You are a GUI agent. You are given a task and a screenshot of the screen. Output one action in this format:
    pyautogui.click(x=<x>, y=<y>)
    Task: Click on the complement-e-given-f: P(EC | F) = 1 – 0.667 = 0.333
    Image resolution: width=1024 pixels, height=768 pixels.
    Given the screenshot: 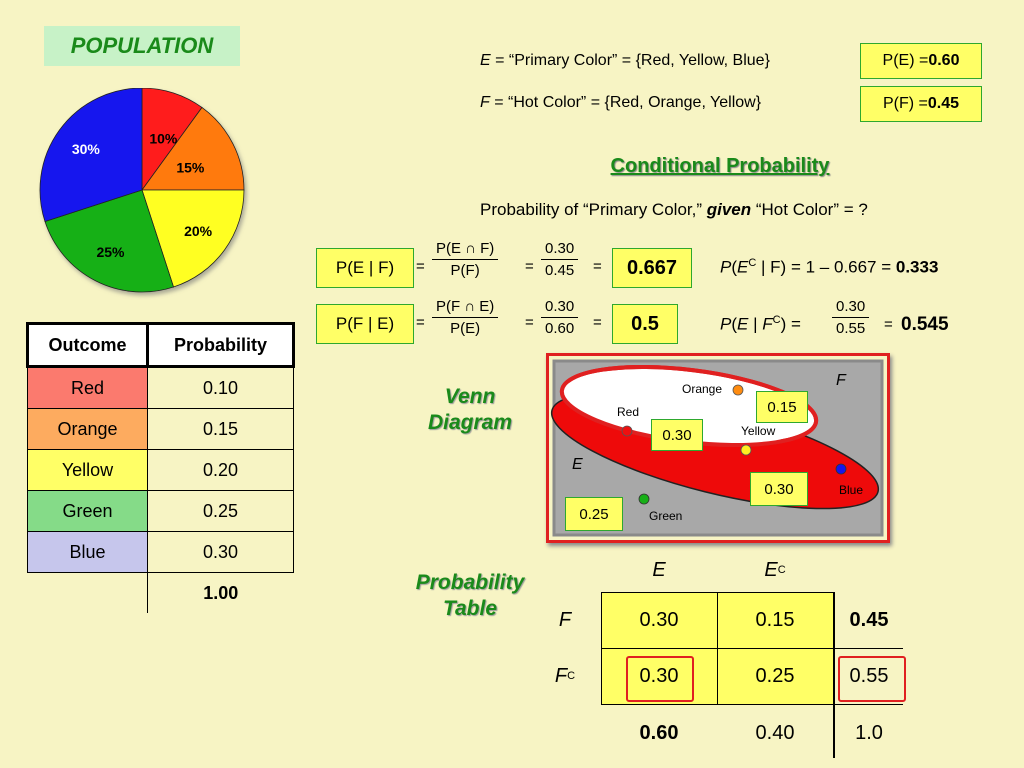 What is the action you would take?
    pyautogui.click(x=829, y=267)
    